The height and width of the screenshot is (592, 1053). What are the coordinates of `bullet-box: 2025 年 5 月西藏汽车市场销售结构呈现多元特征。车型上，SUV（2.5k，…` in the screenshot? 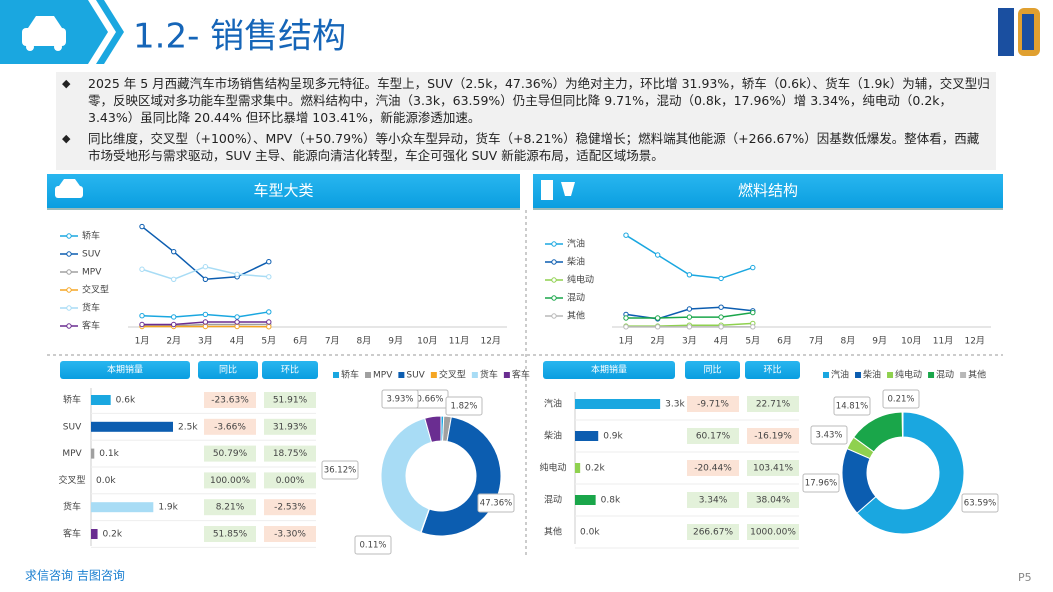 It's located at (526, 121).